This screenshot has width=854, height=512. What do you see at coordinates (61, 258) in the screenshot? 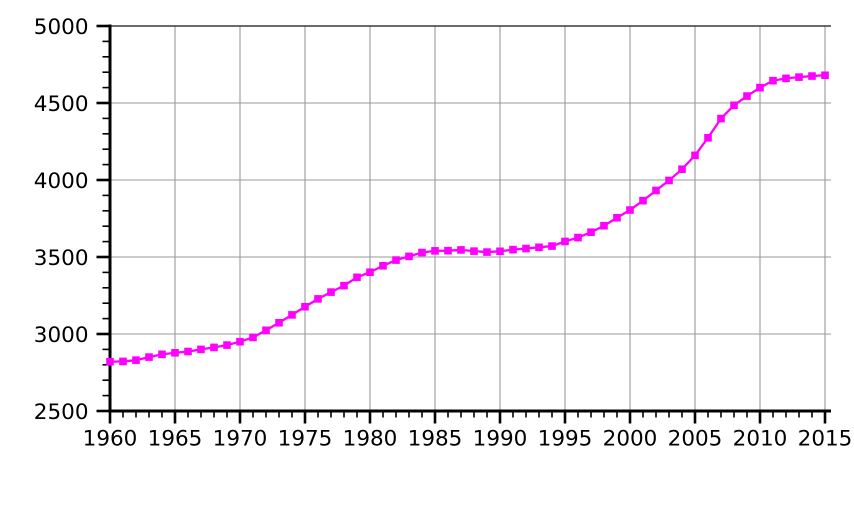
I see `y-tick-label: 3500` at bounding box center [61, 258].